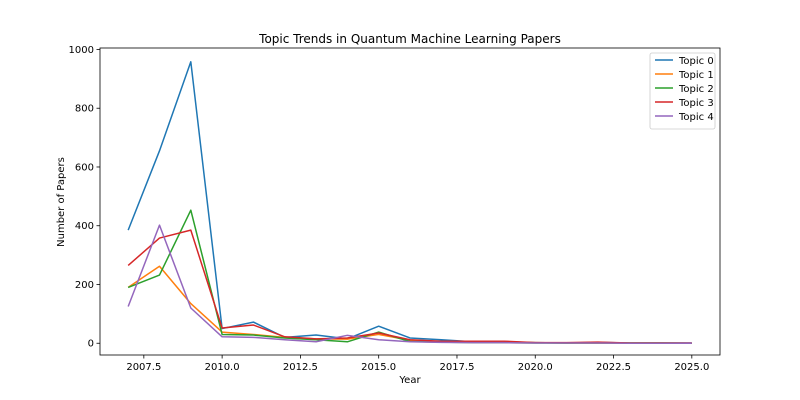  I want to click on x-tick-label: 2010.0, so click(222, 367).